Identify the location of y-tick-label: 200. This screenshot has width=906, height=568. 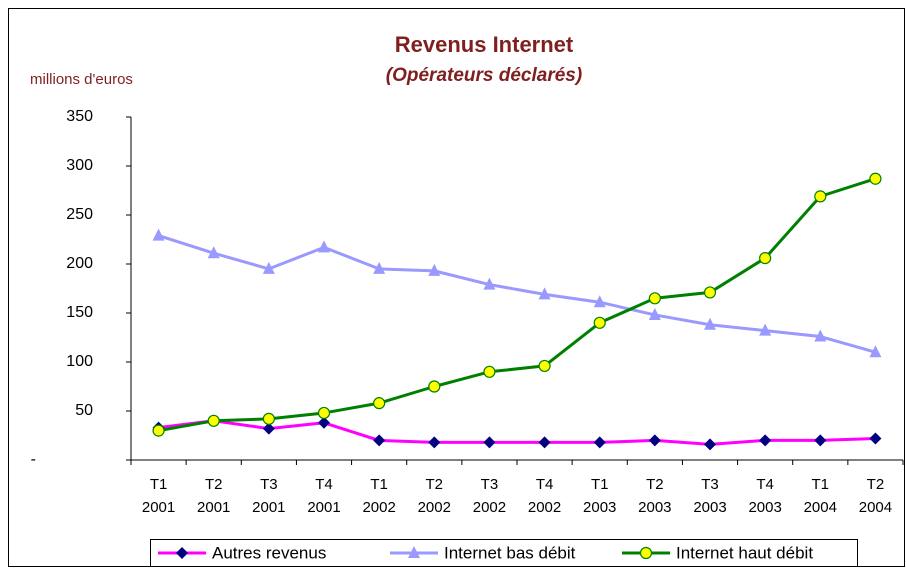
(79, 263).